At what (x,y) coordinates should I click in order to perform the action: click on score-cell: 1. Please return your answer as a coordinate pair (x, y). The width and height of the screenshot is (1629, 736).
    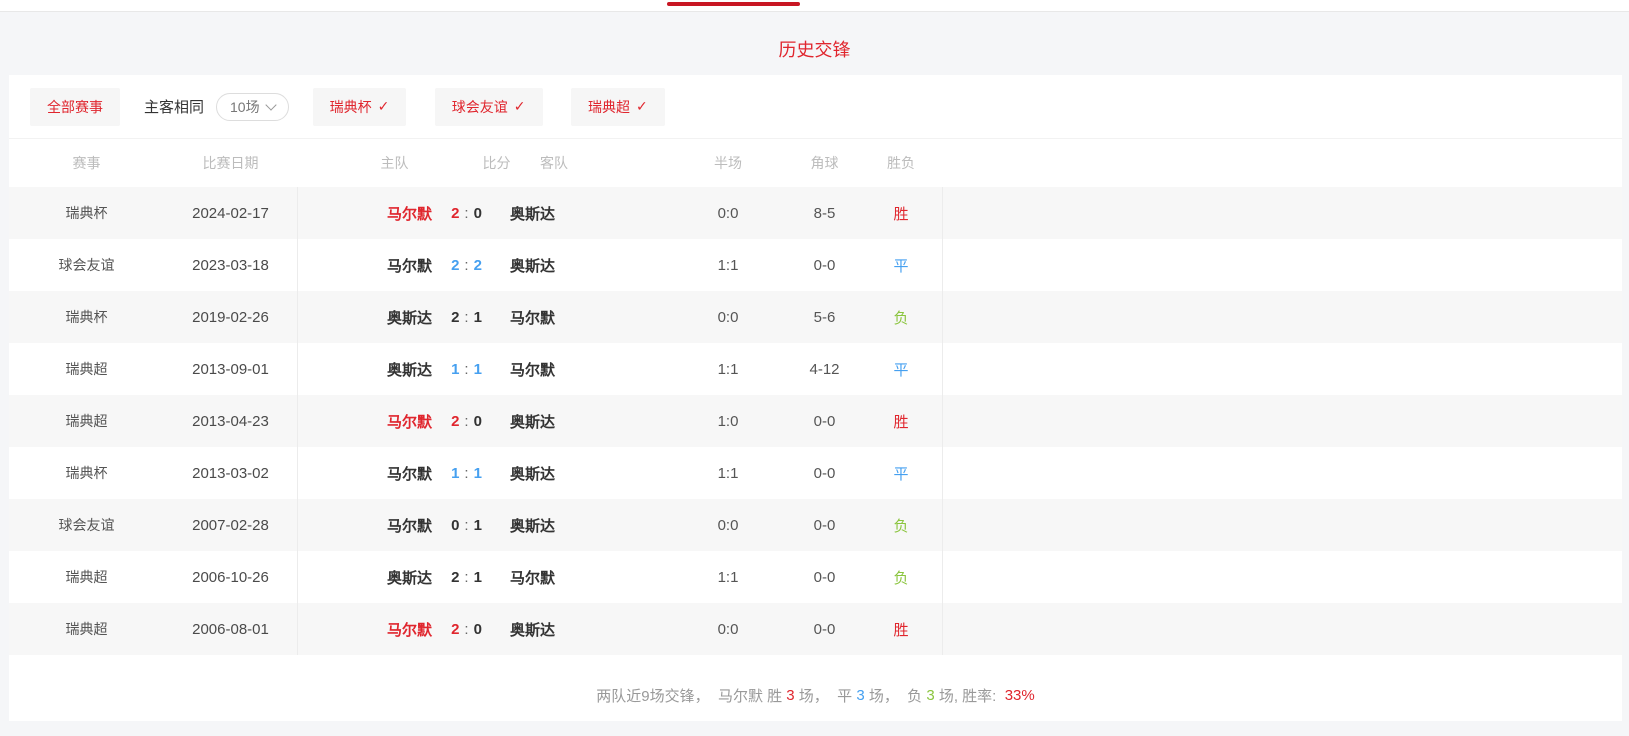
    Looking at the image, I should click on (466, 369).